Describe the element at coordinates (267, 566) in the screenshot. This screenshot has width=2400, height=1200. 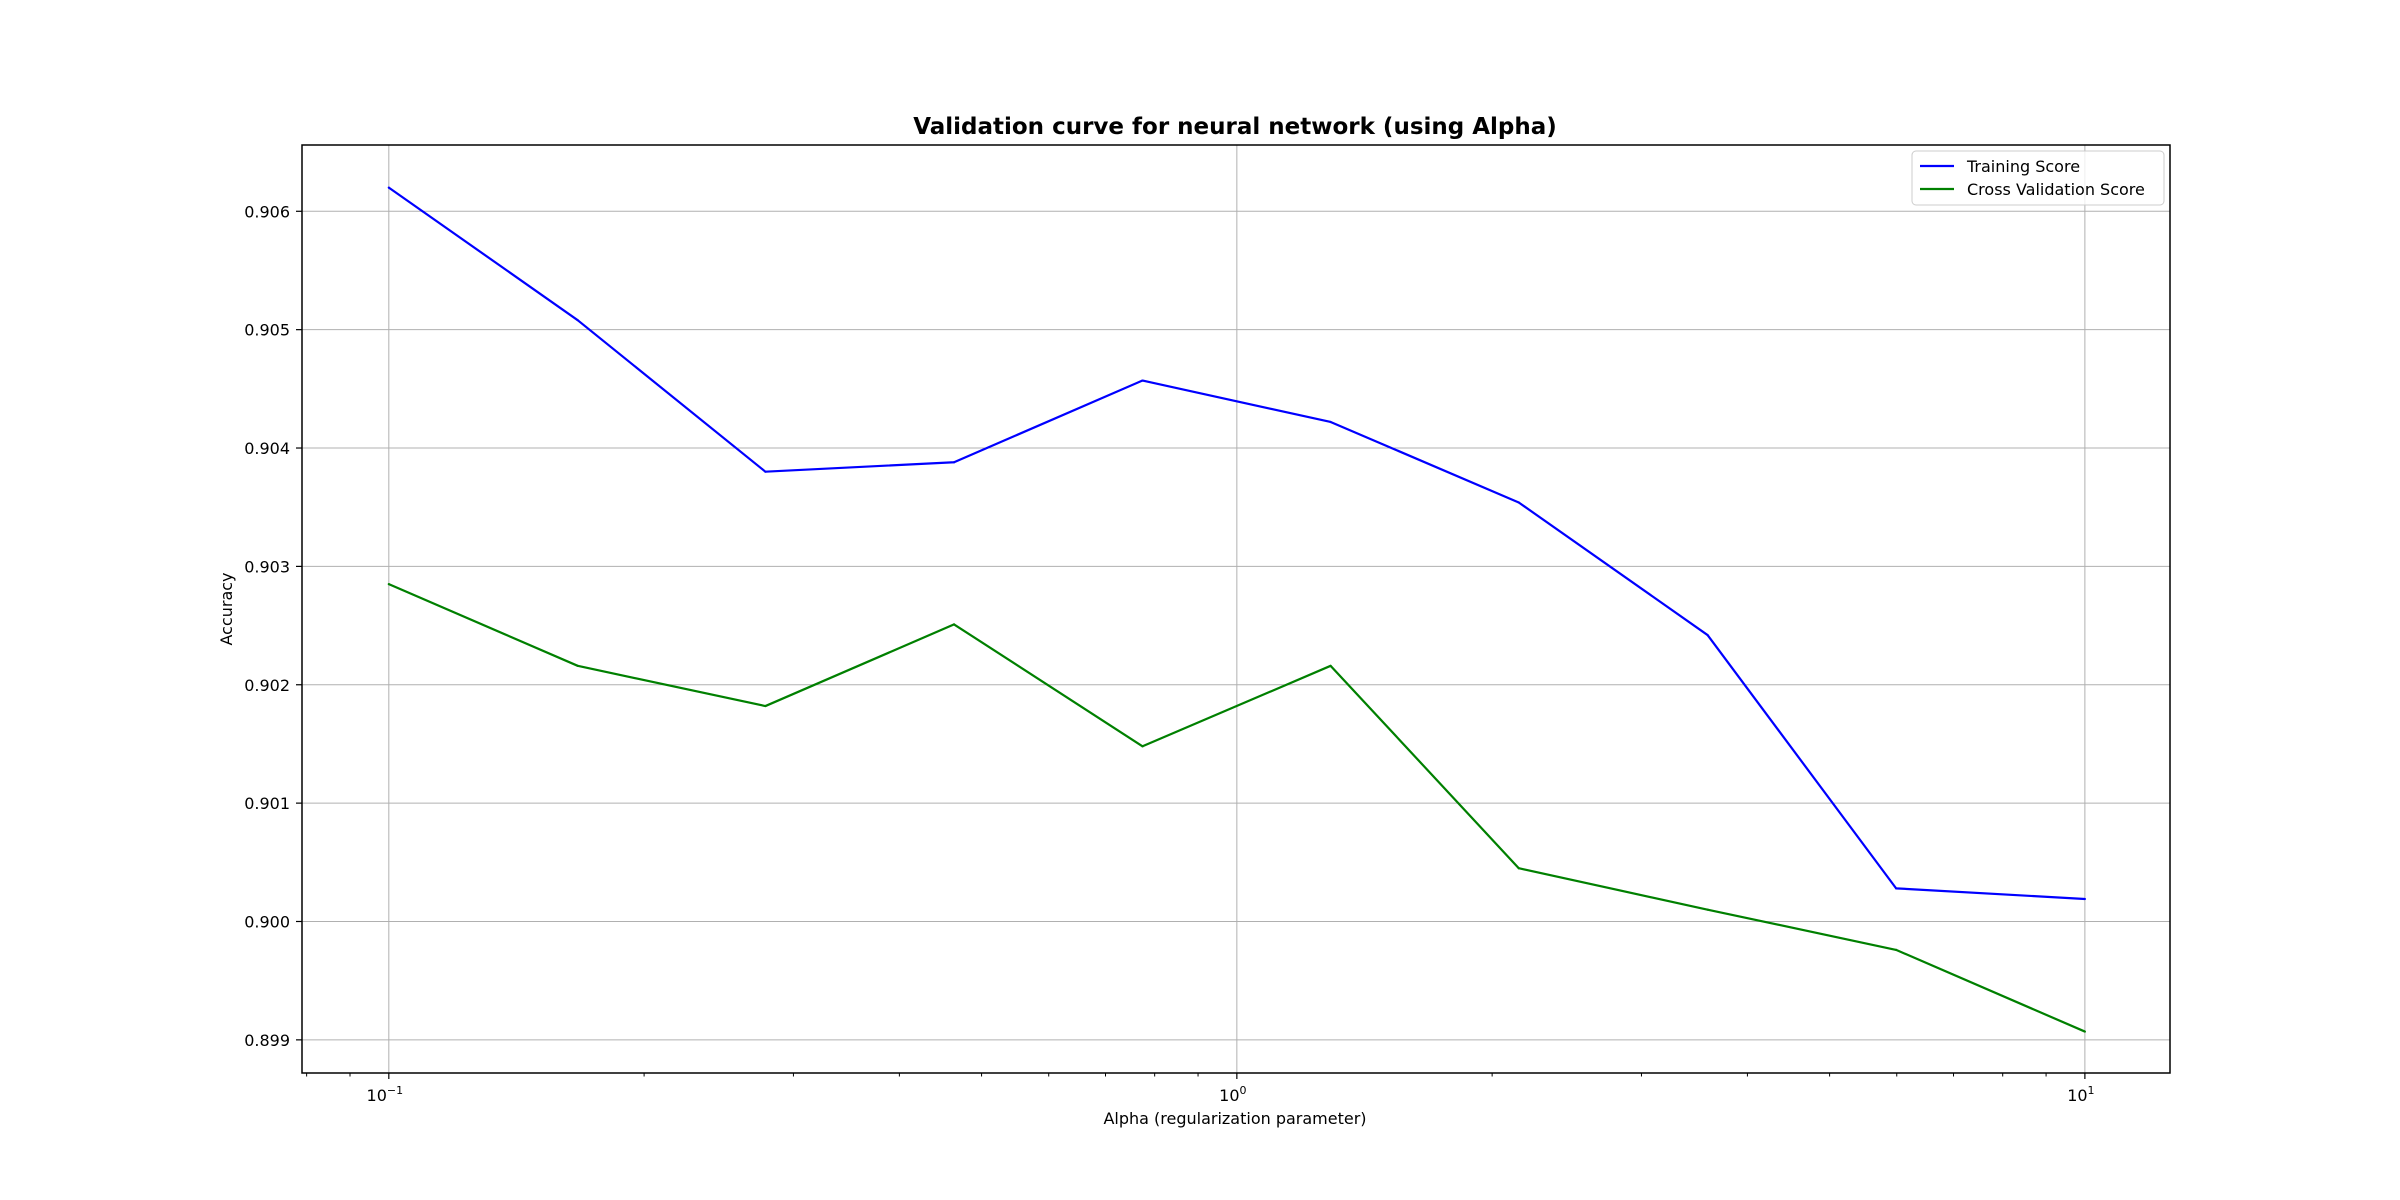
I see `y-tick-label: 0.903` at that location.